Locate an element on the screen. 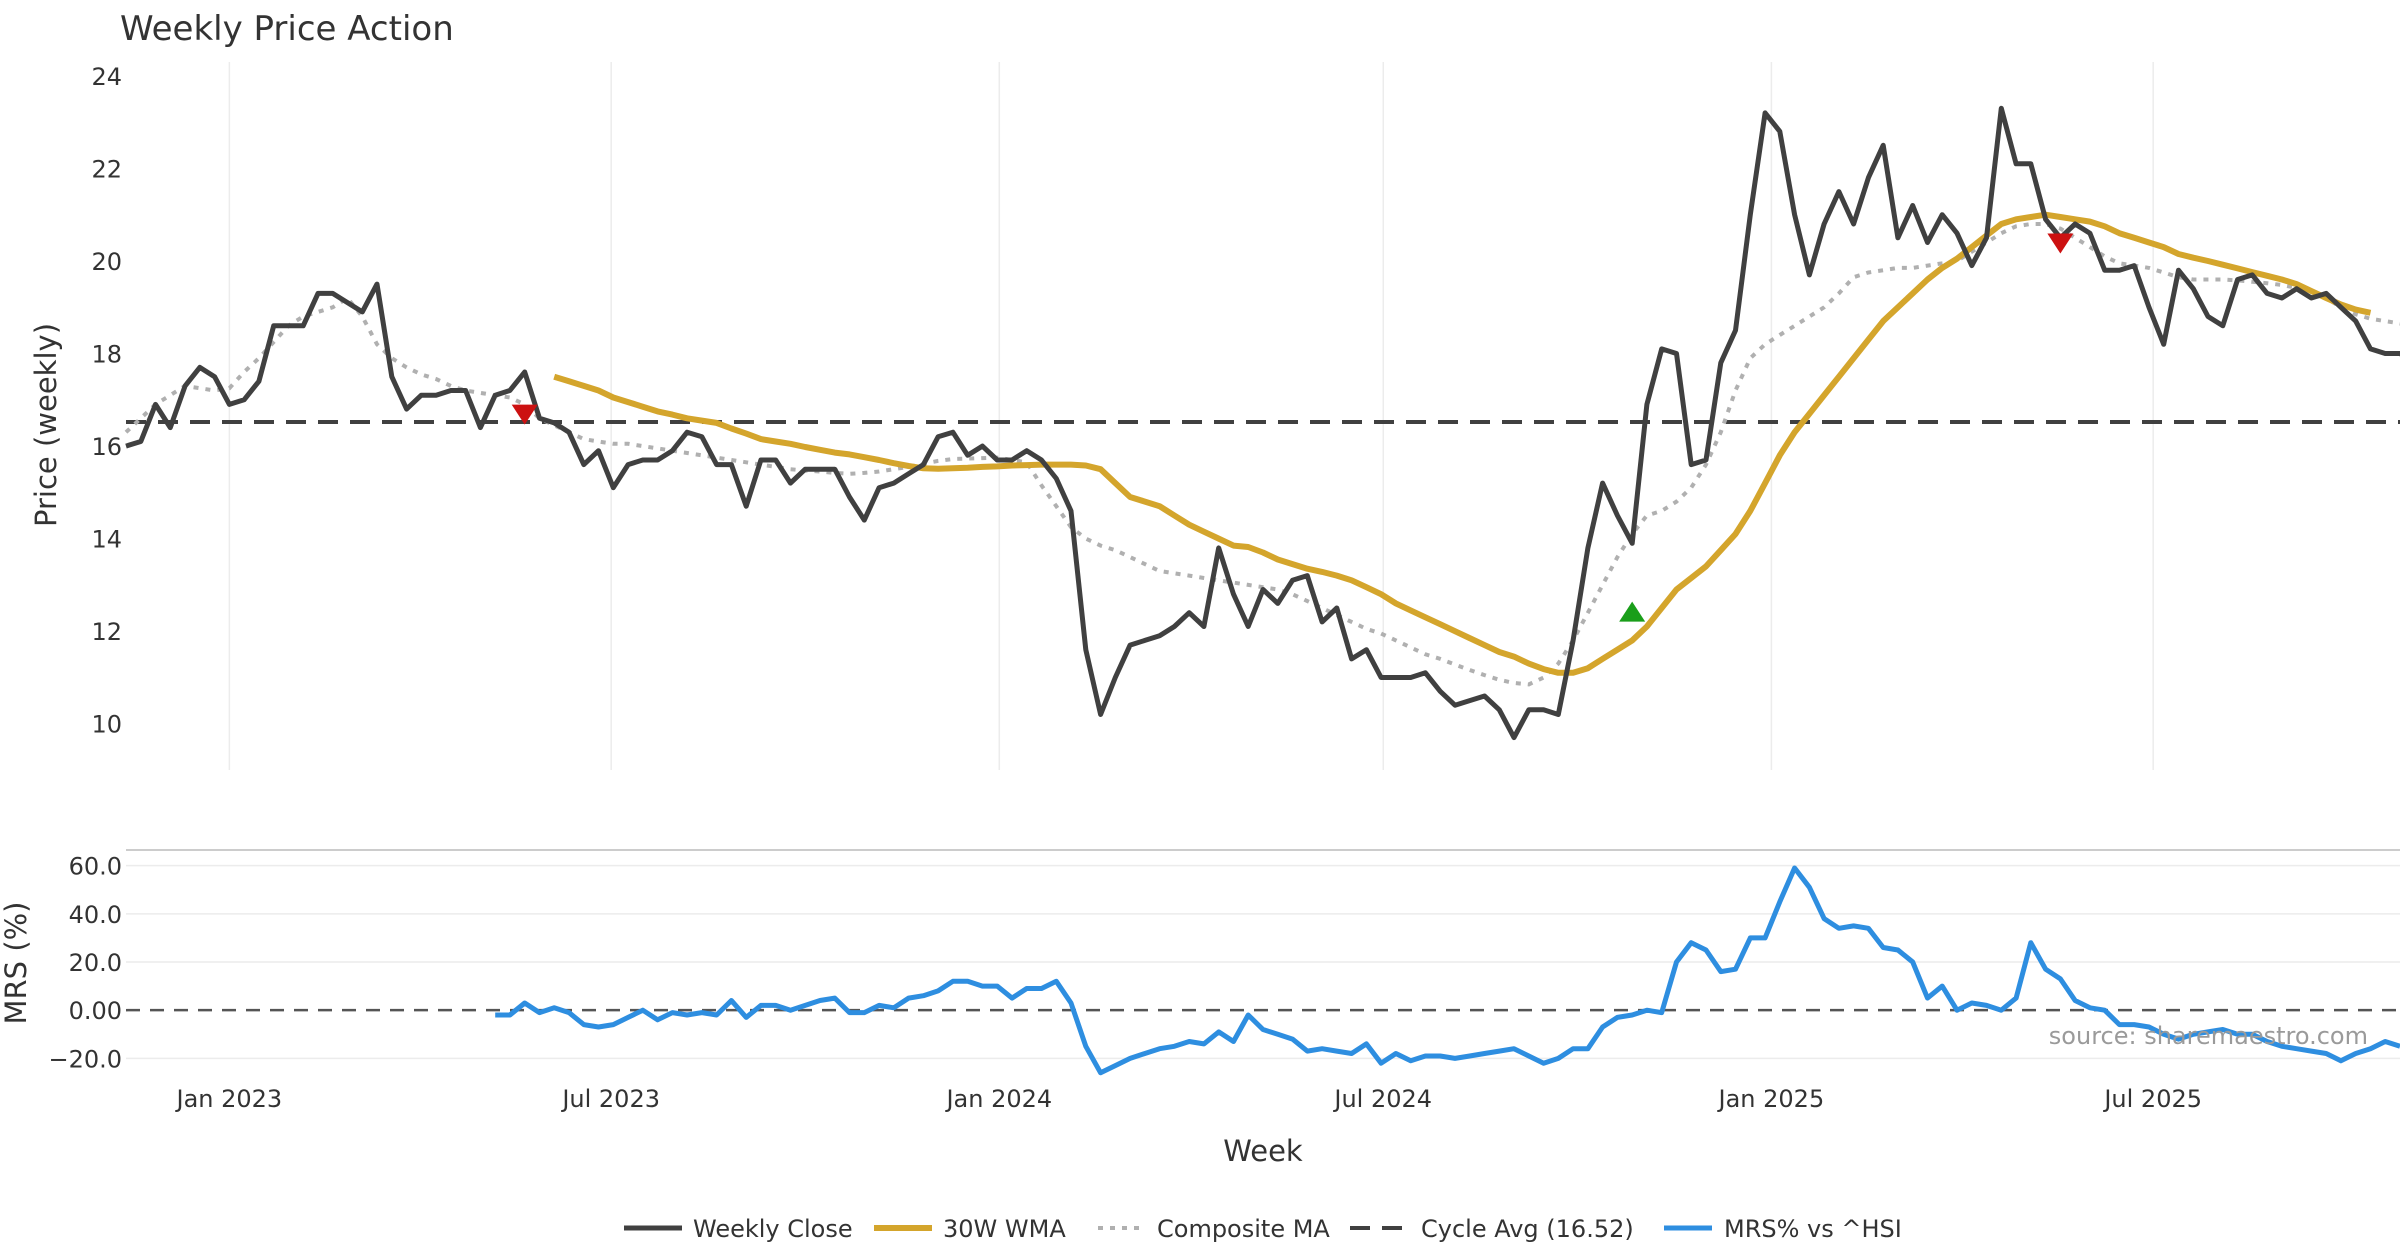 Image resolution: width=2400 pixels, height=1260 pixels. legend-label-weekly-close: Weekly Close is located at coordinates (773, 1229).